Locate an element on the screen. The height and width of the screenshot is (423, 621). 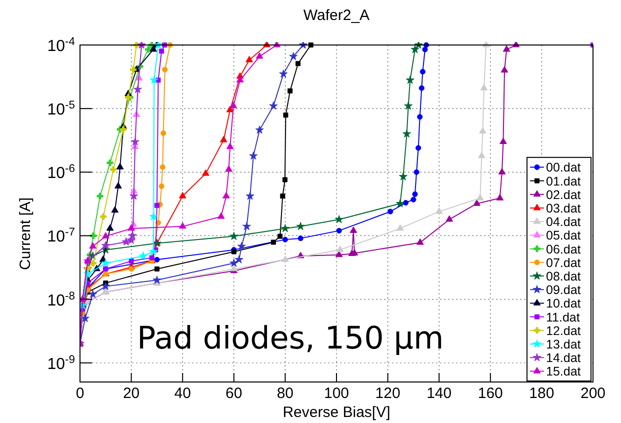
legend-label: 08.dat is located at coordinates (564, 277).